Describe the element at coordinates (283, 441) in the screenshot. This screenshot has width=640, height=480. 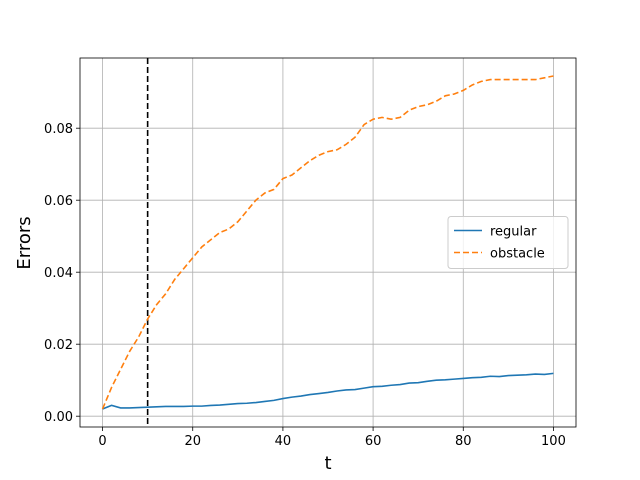
I see `x-tick-label: 40` at that location.